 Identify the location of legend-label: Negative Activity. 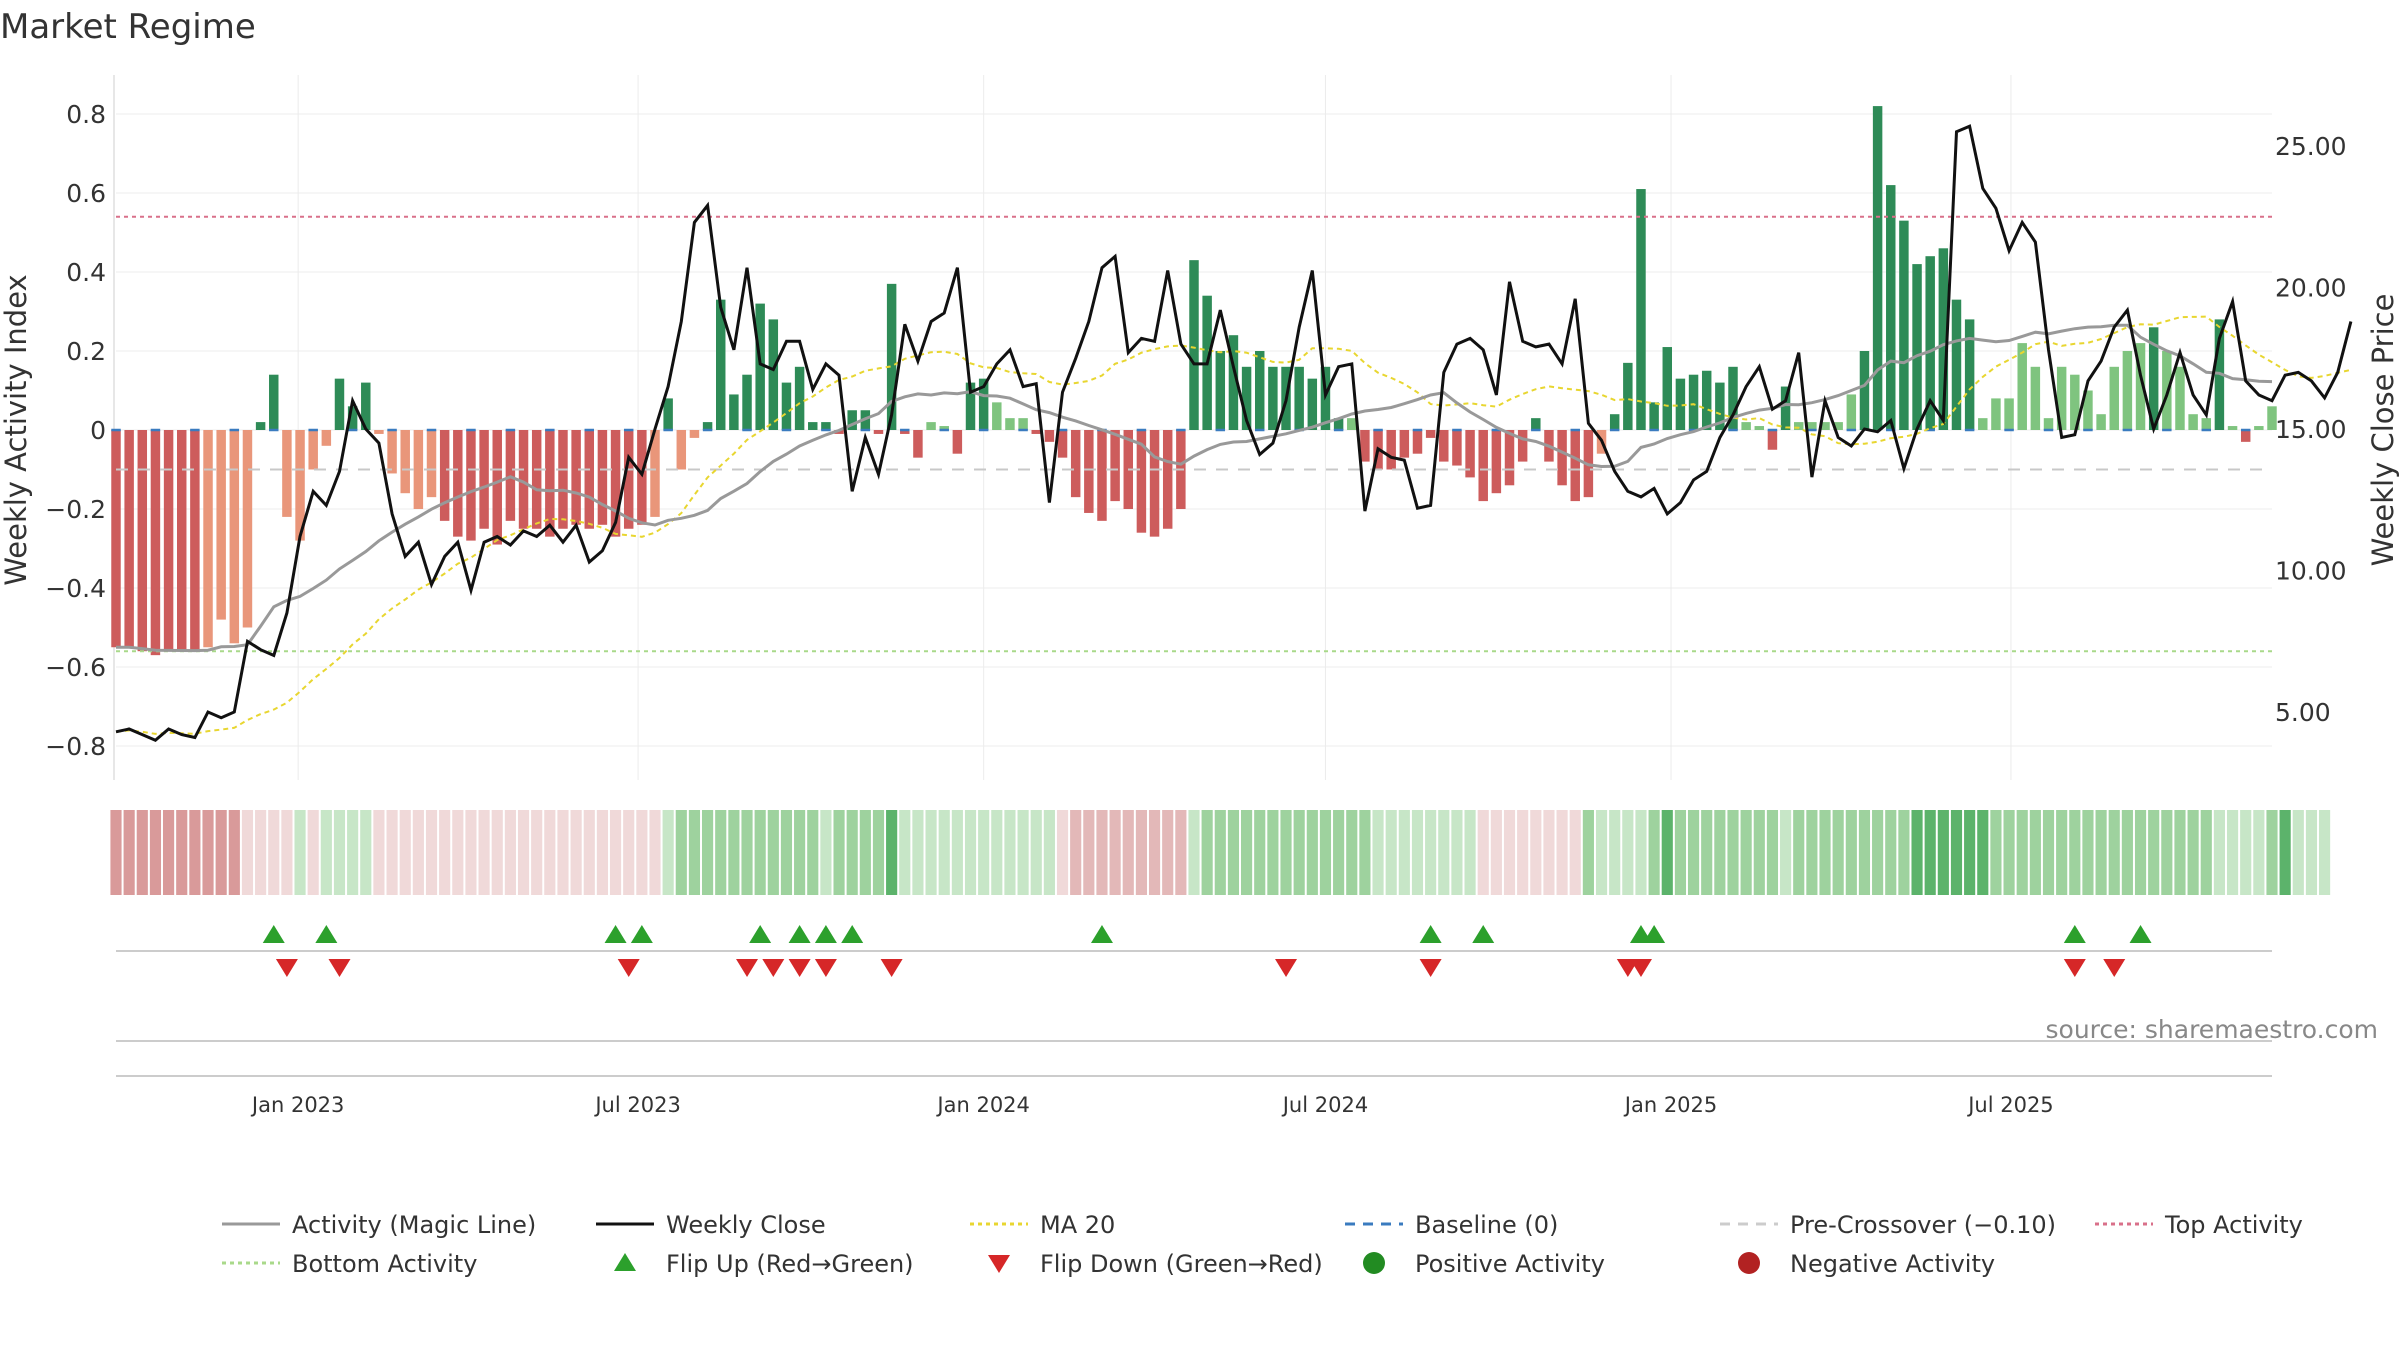
(1892, 1264).